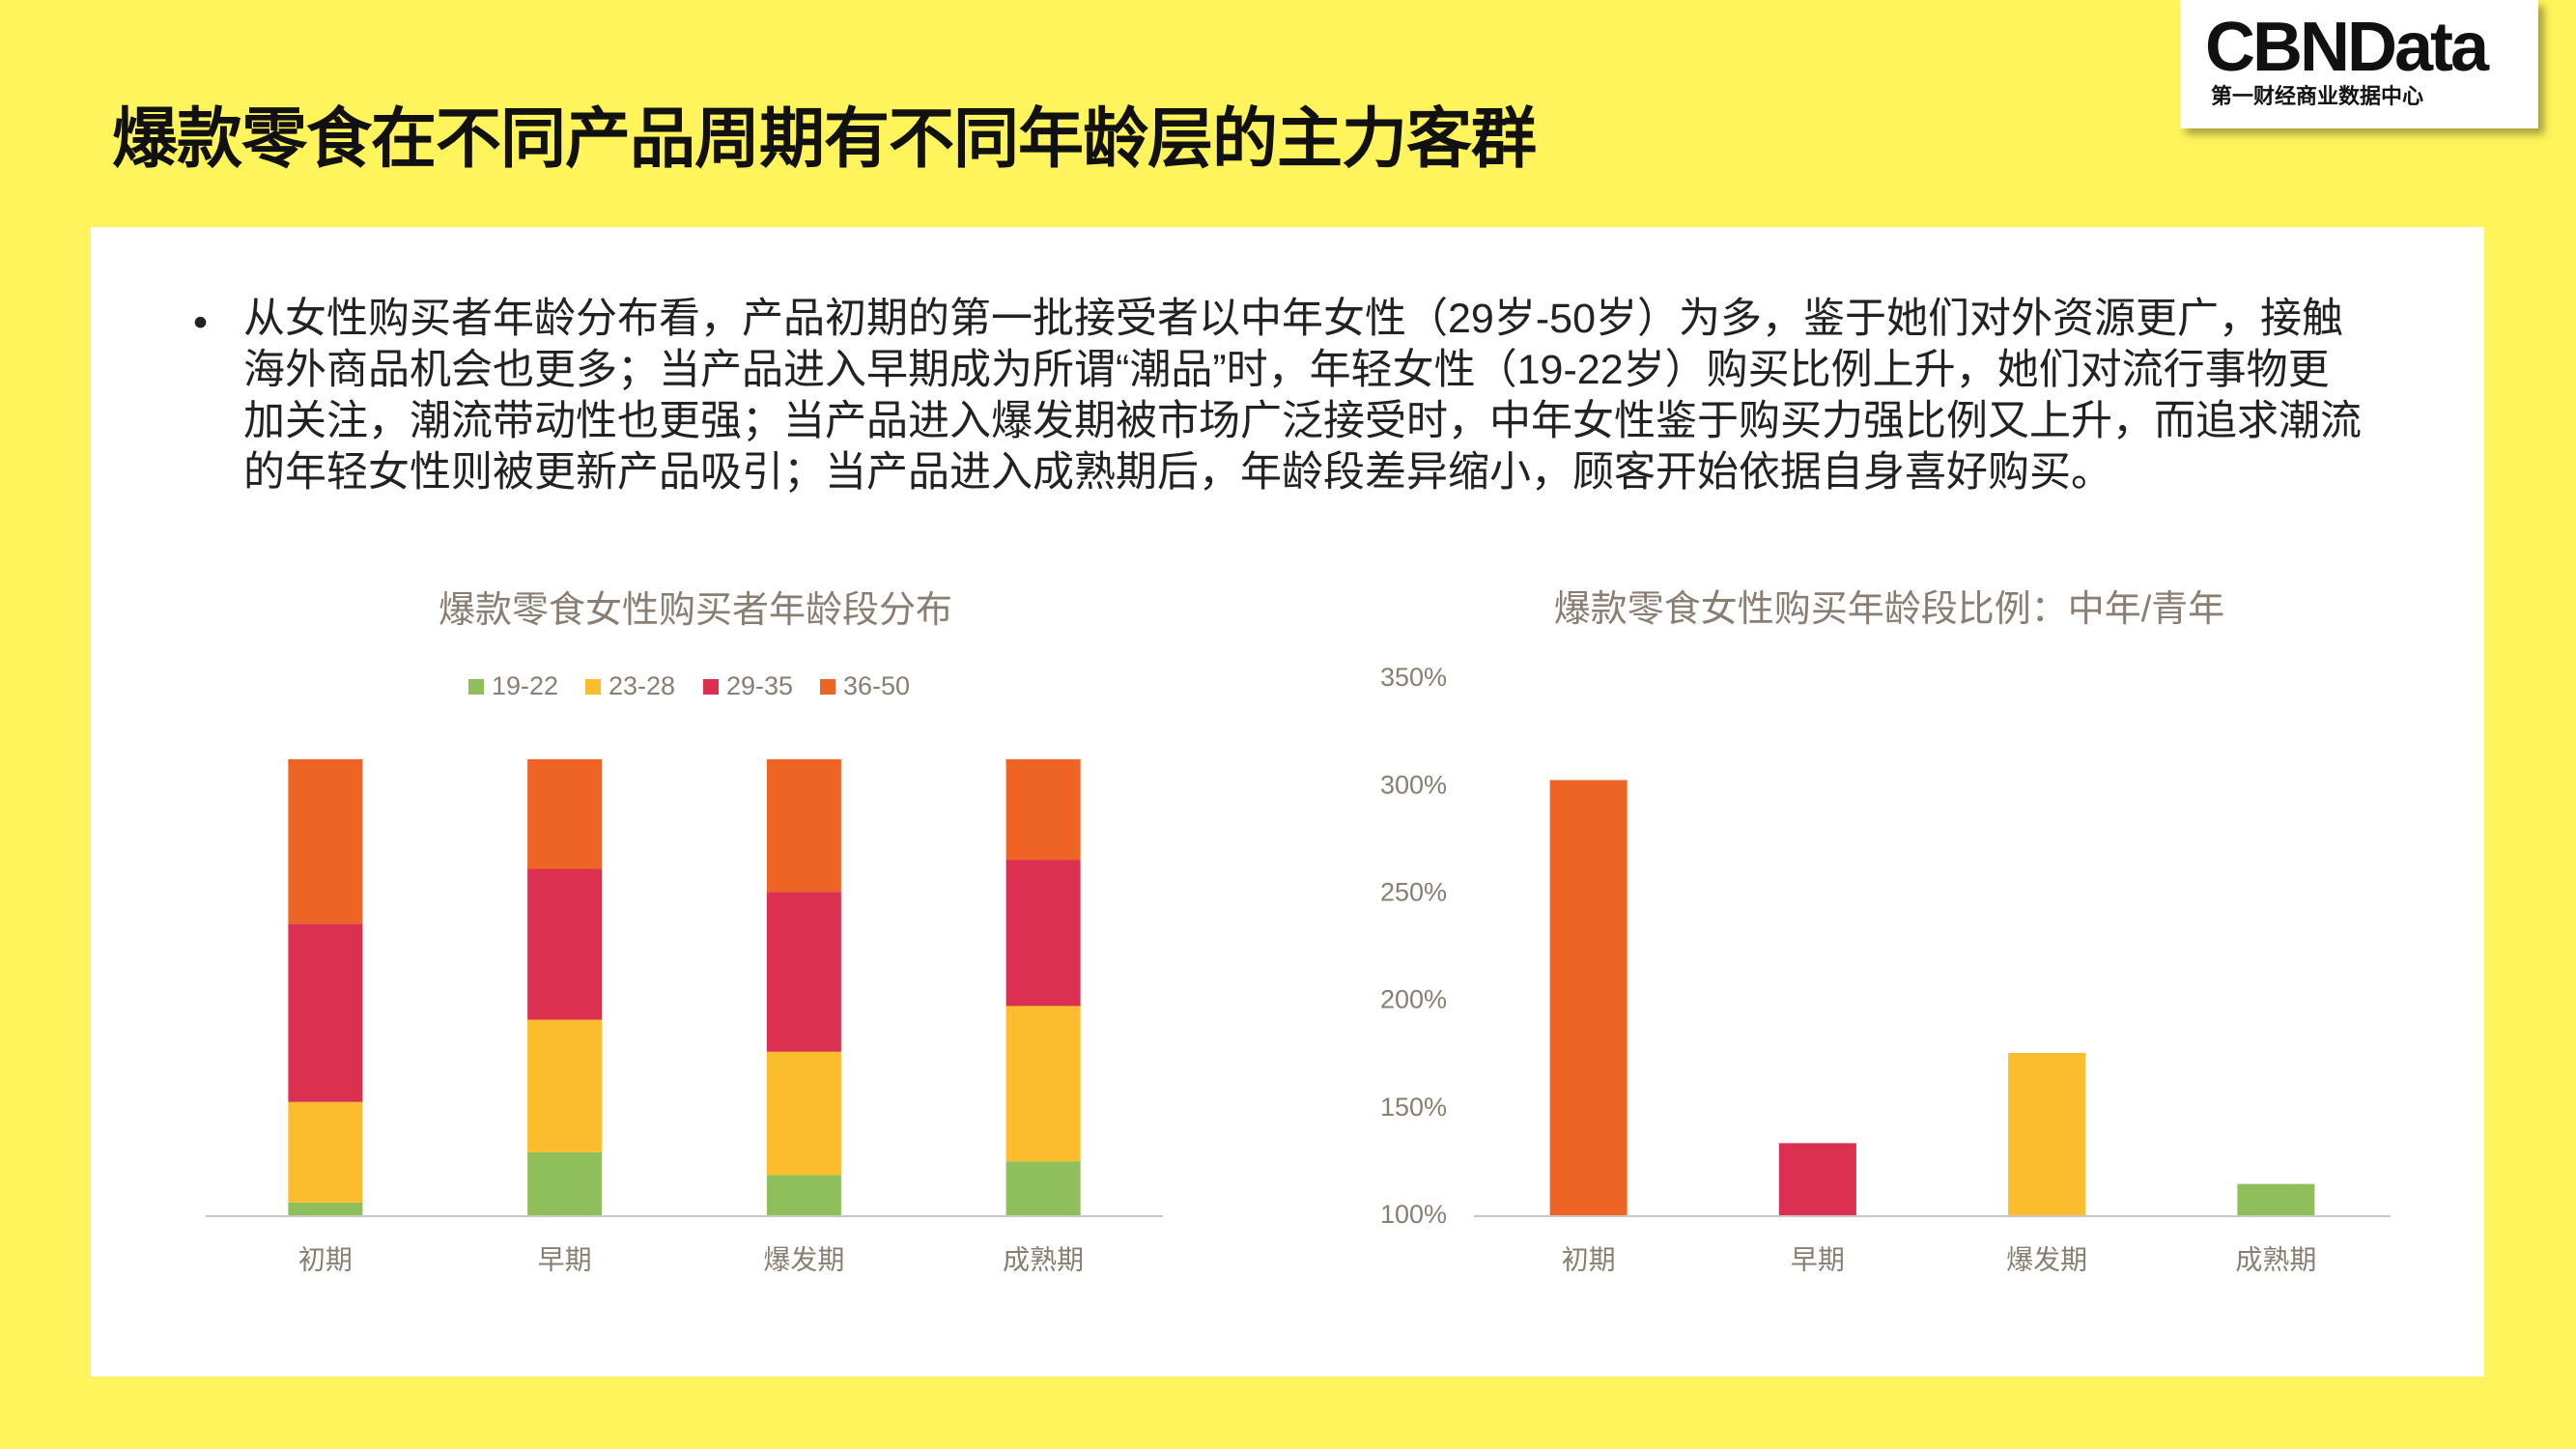  Describe the element at coordinates (1889, 609) in the screenshot. I see `chart-title: 爆款零食女性购买年龄段比例：中年/青年` at that location.